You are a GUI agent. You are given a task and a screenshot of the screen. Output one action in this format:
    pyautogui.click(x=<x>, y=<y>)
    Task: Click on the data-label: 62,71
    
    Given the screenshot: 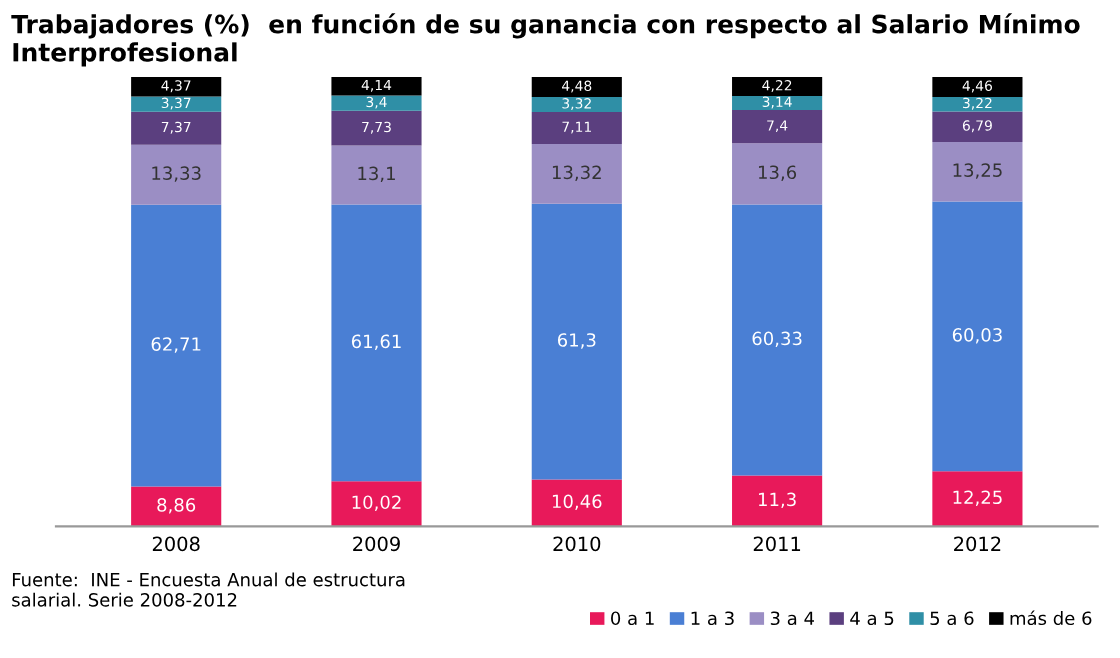 What is the action you would take?
    pyautogui.click(x=176, y=345)
    